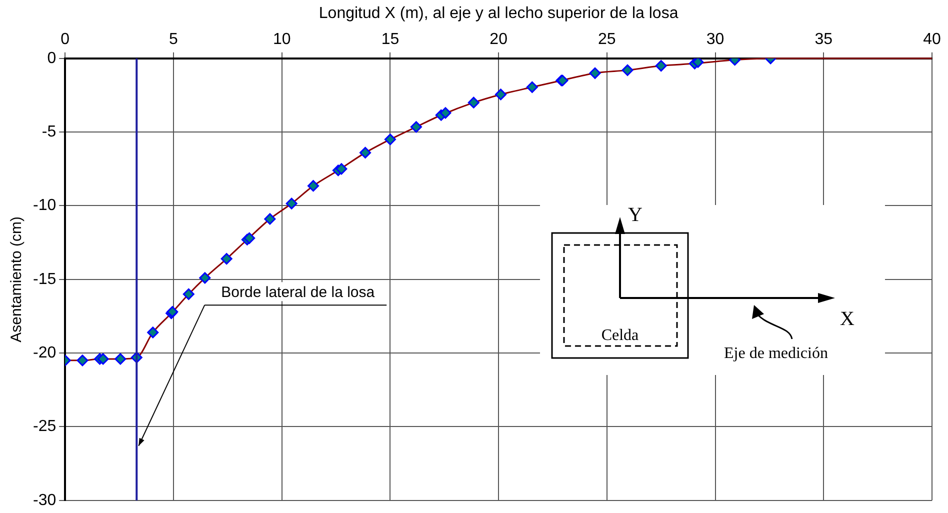 This screenshot has height=513, width=948. Describe the element at coordinates (498, 13) in the screenshot. I see `x-axis-title: Longitud X (m), al eje y al lecho superior de la losa` at that location.